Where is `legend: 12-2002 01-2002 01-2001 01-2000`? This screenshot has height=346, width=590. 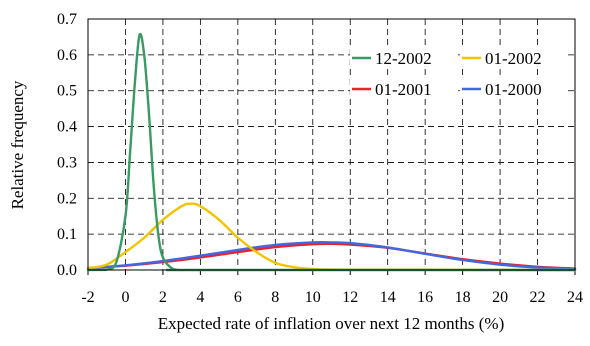
legend: 12-2002 01-2002 01-2001 01-2000 is located at coordinates (458, 73).